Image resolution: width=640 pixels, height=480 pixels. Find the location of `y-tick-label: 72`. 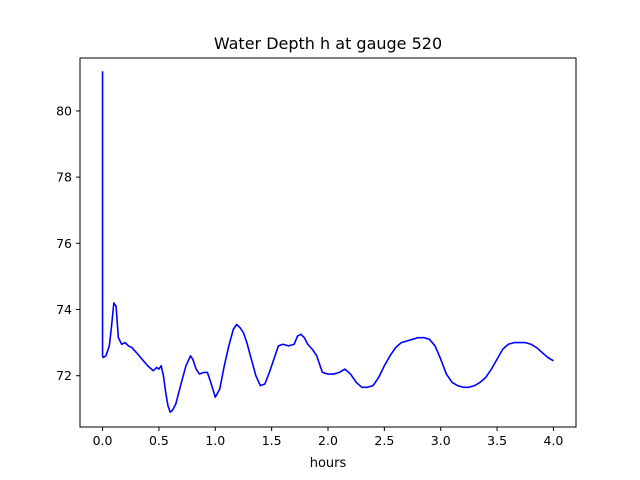

y-tick-label: 72 is located at coordinates (64, 375).